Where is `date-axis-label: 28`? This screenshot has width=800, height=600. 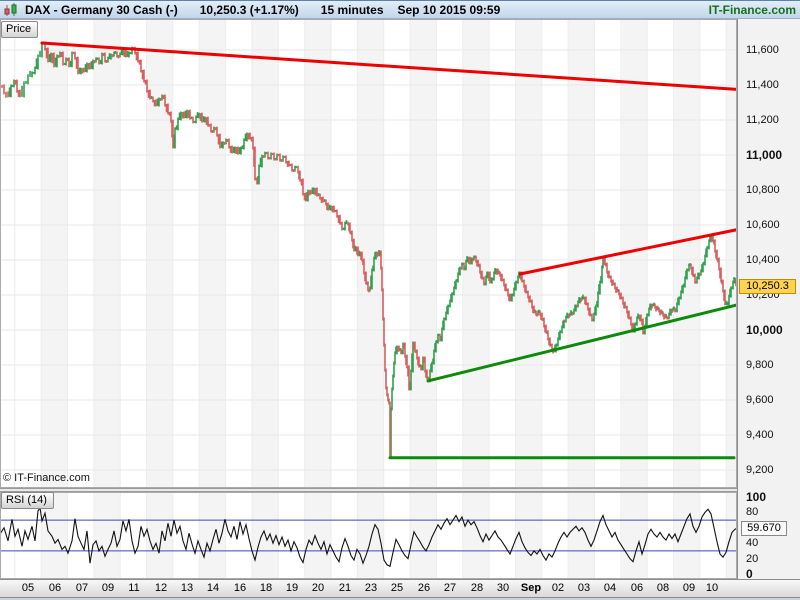 date-axis-label: 28 is located at coordinates (477, 588).